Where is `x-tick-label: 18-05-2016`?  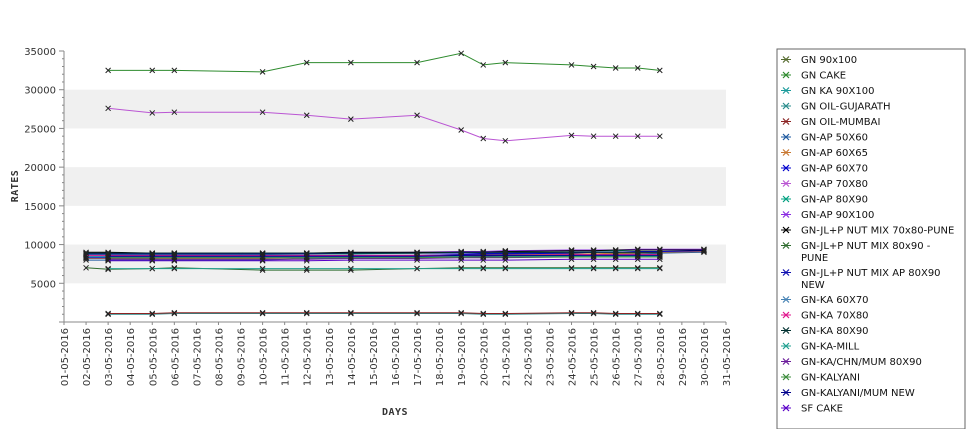
x-tick-label: 18-05-2016 is located at coordinates (440, 357).